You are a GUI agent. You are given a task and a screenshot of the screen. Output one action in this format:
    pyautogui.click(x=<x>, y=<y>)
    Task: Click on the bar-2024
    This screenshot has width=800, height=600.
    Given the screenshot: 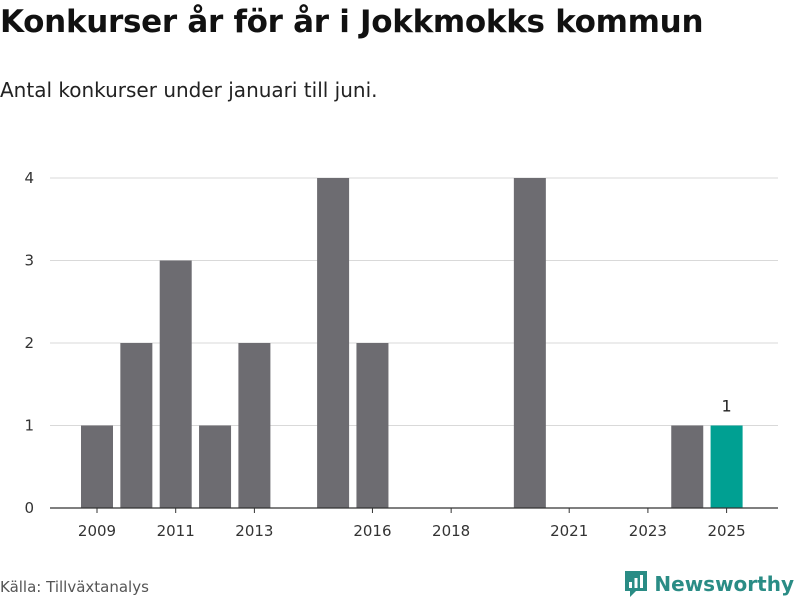 What is the action you would take?
    pyautogui.click(x=687, y=466)
    